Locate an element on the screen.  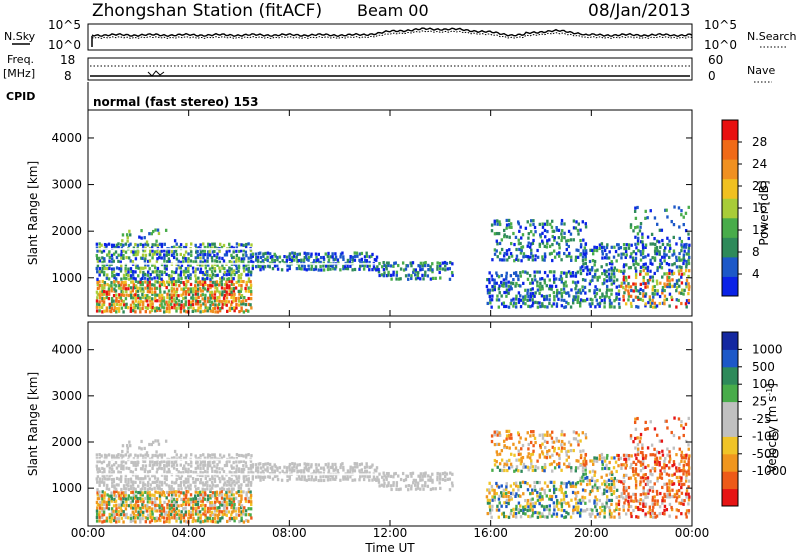
colorbar-segment is located at coordinates (730, 208).